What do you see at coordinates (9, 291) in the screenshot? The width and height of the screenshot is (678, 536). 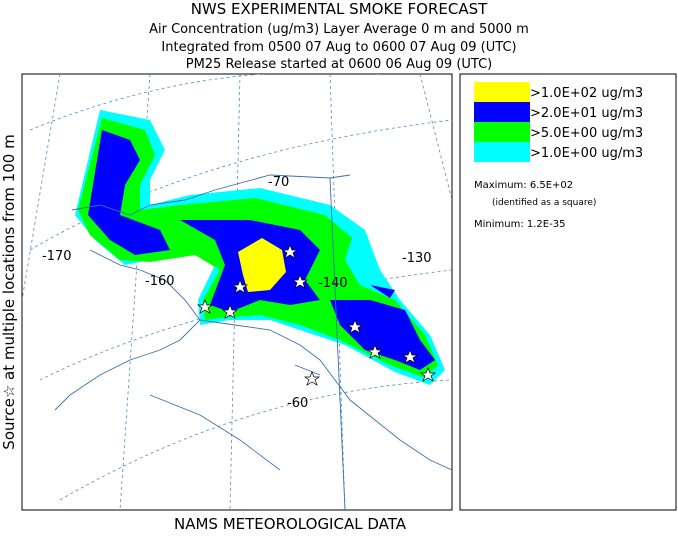 I see `side-label: Source☆ at multiple locations from 100 m` at bounding box center [9, 291].